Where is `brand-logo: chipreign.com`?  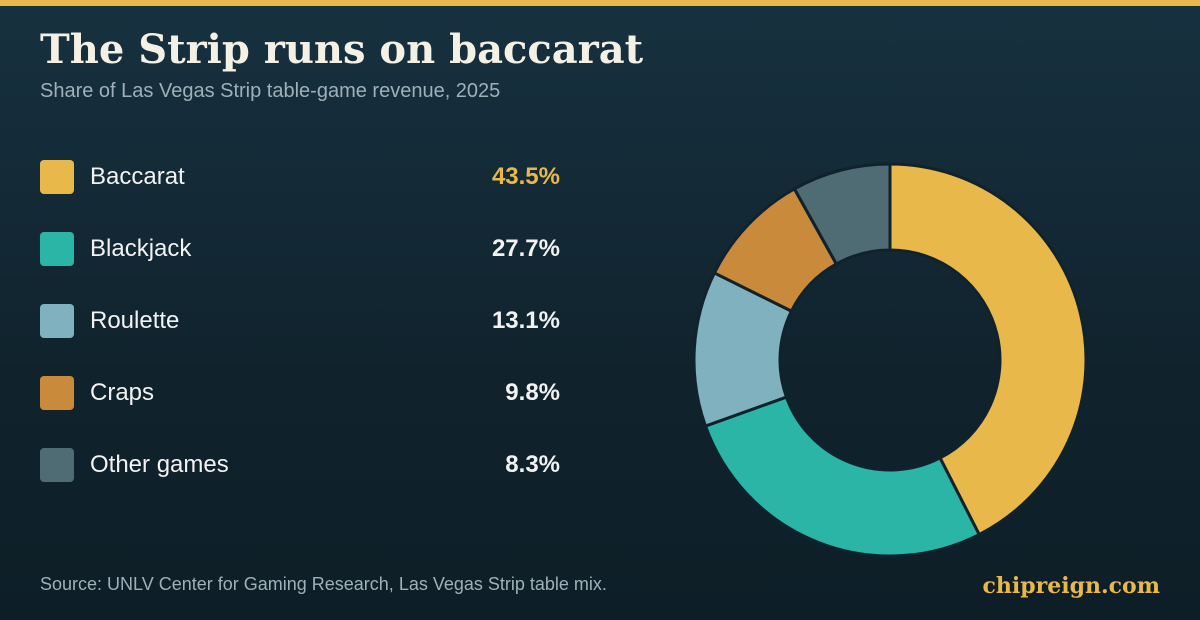
brand-logo: chipreign.com is located at coordinates (1071, 586).